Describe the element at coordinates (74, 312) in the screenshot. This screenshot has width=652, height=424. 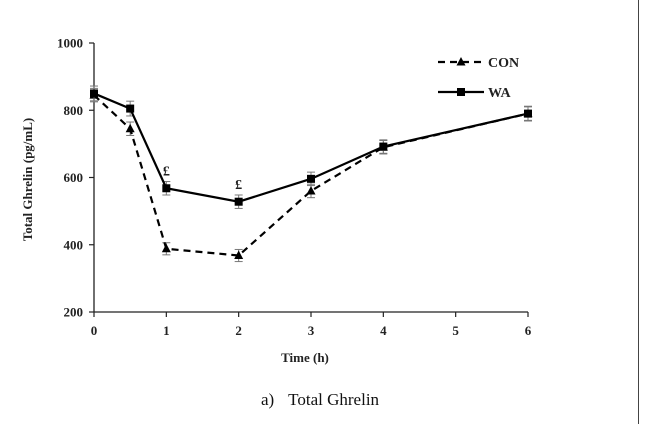
I see `y-tick-label: 200` at that location.